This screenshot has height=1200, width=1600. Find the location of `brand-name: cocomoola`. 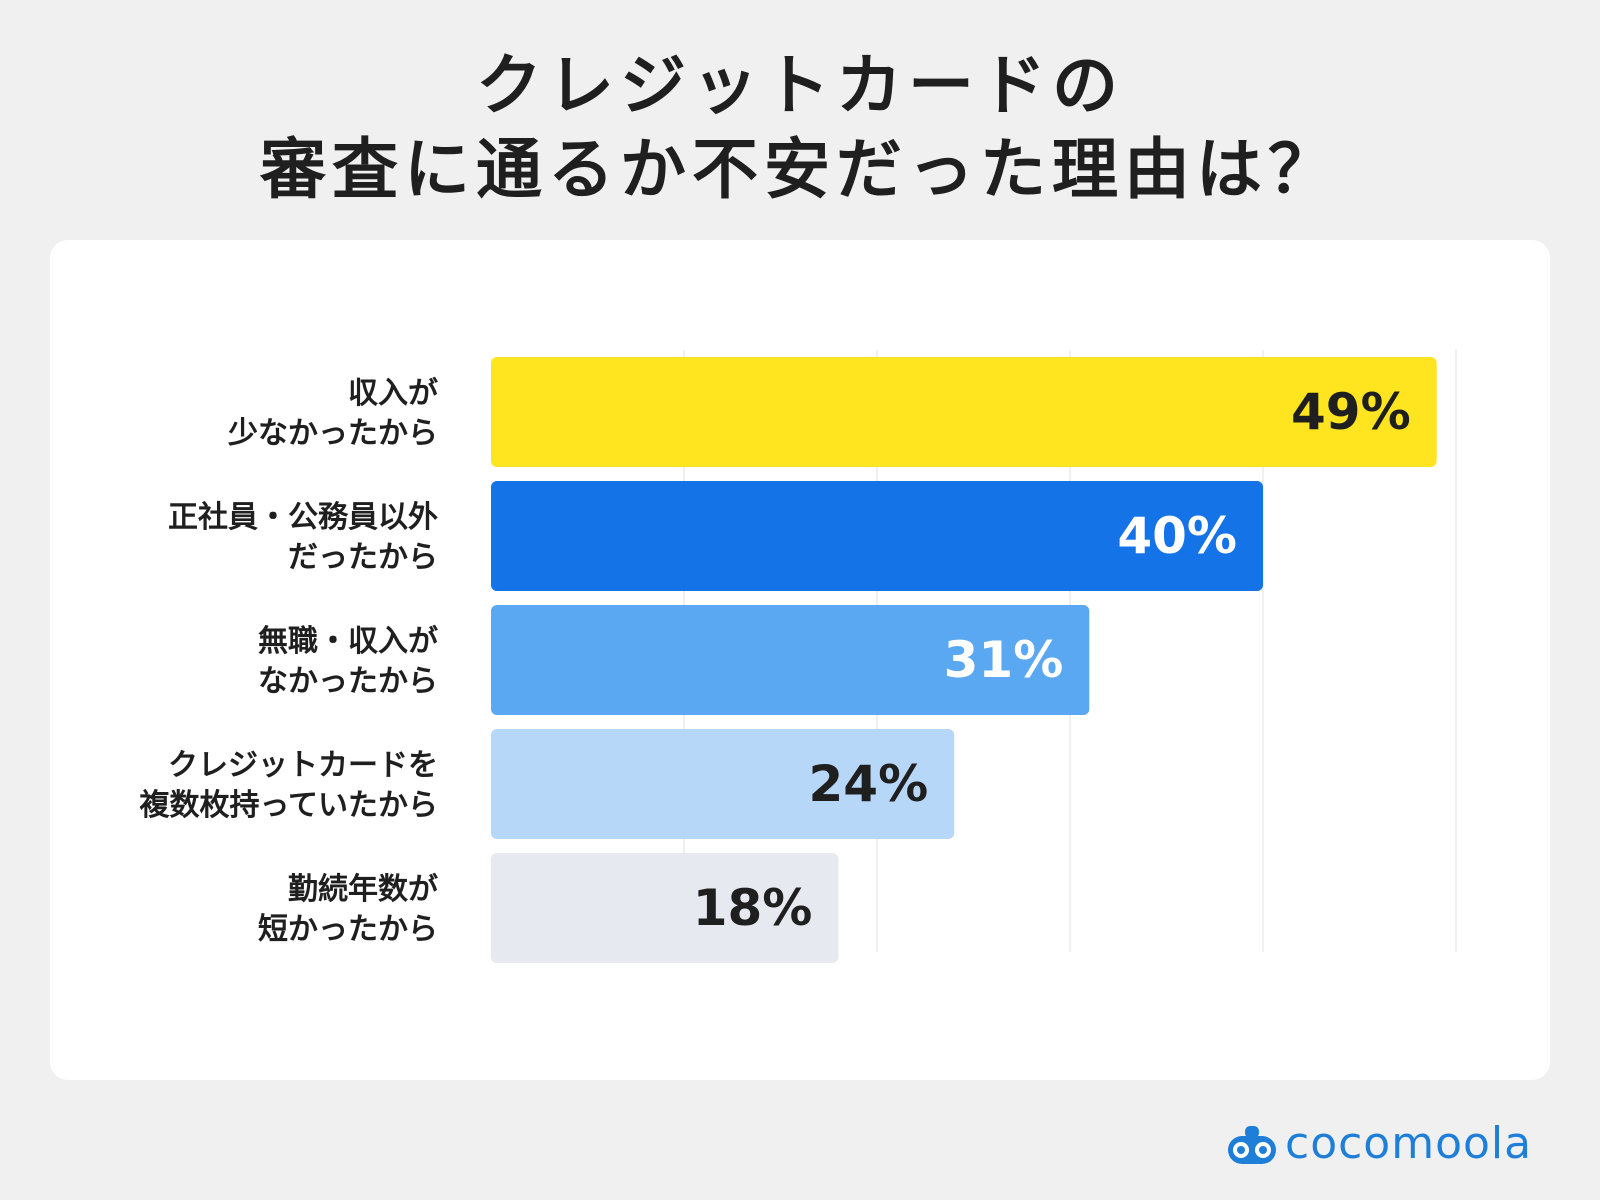

brand-name: cocomoola is located at coordinates (1409, 1143).